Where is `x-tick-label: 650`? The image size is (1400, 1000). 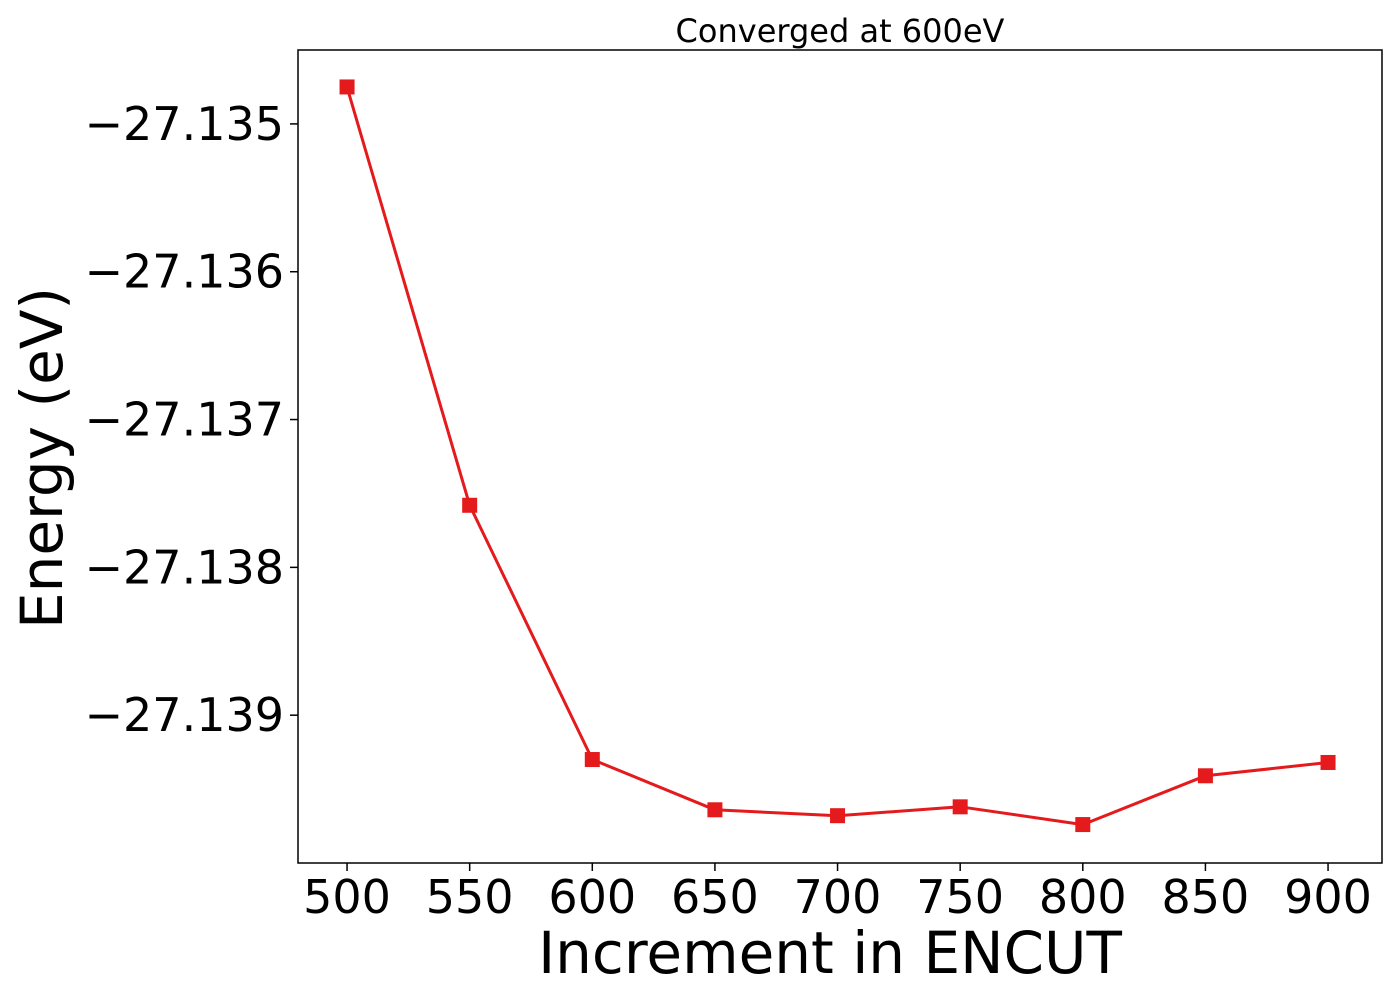
x-tick-label: 650 is located at coordinates (715, 897).